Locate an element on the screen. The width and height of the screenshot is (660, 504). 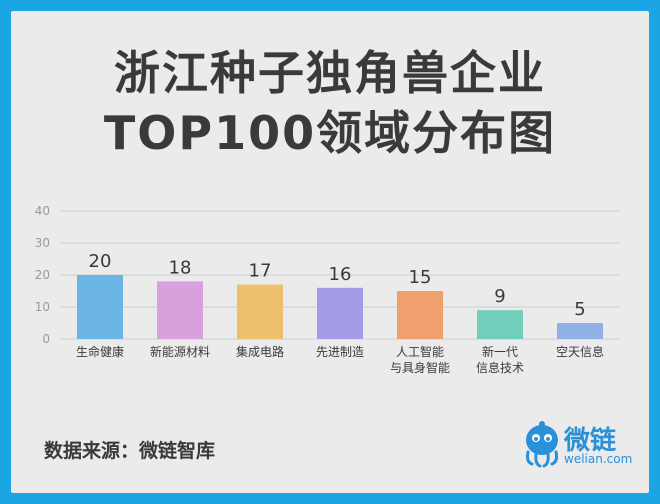
x-category-label: 与具身智能 is located at coordinates (420, 367).